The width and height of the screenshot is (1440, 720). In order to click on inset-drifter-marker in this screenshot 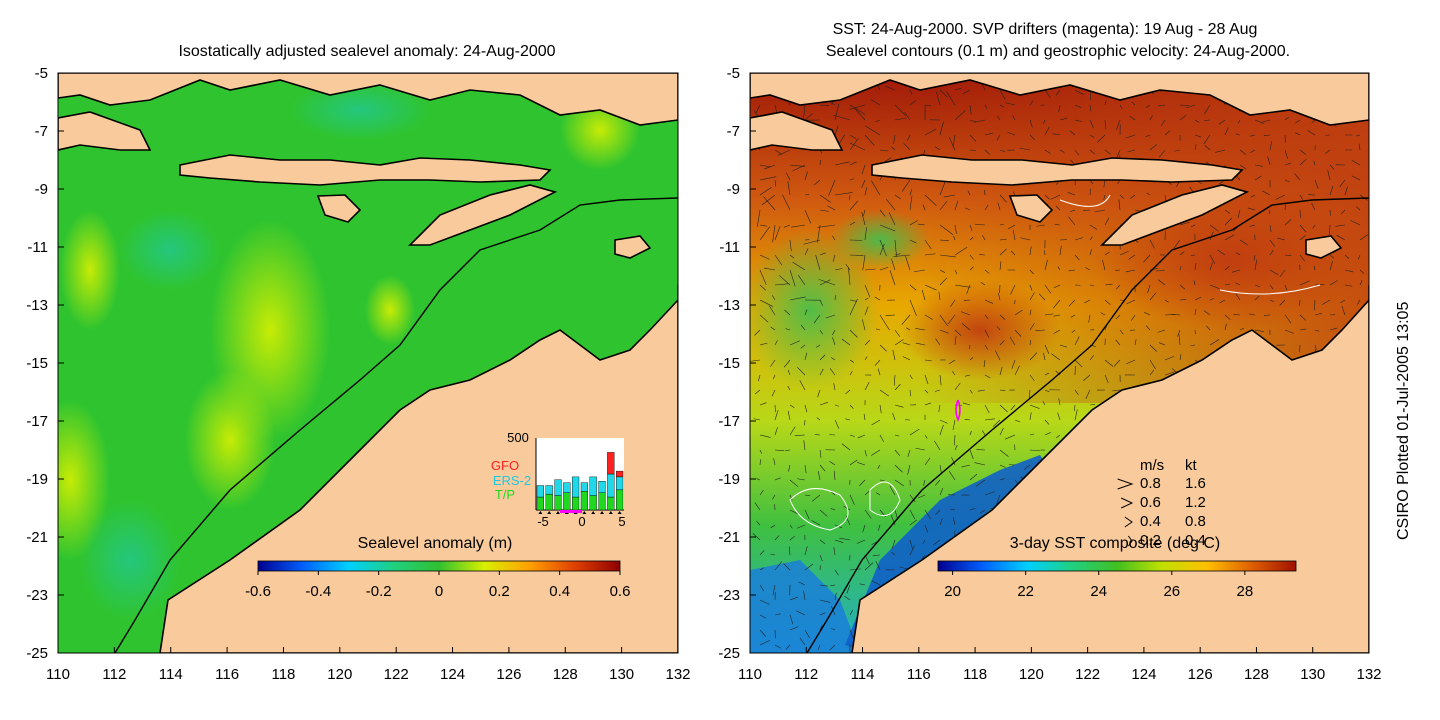, I will do `click(571, 511)`.